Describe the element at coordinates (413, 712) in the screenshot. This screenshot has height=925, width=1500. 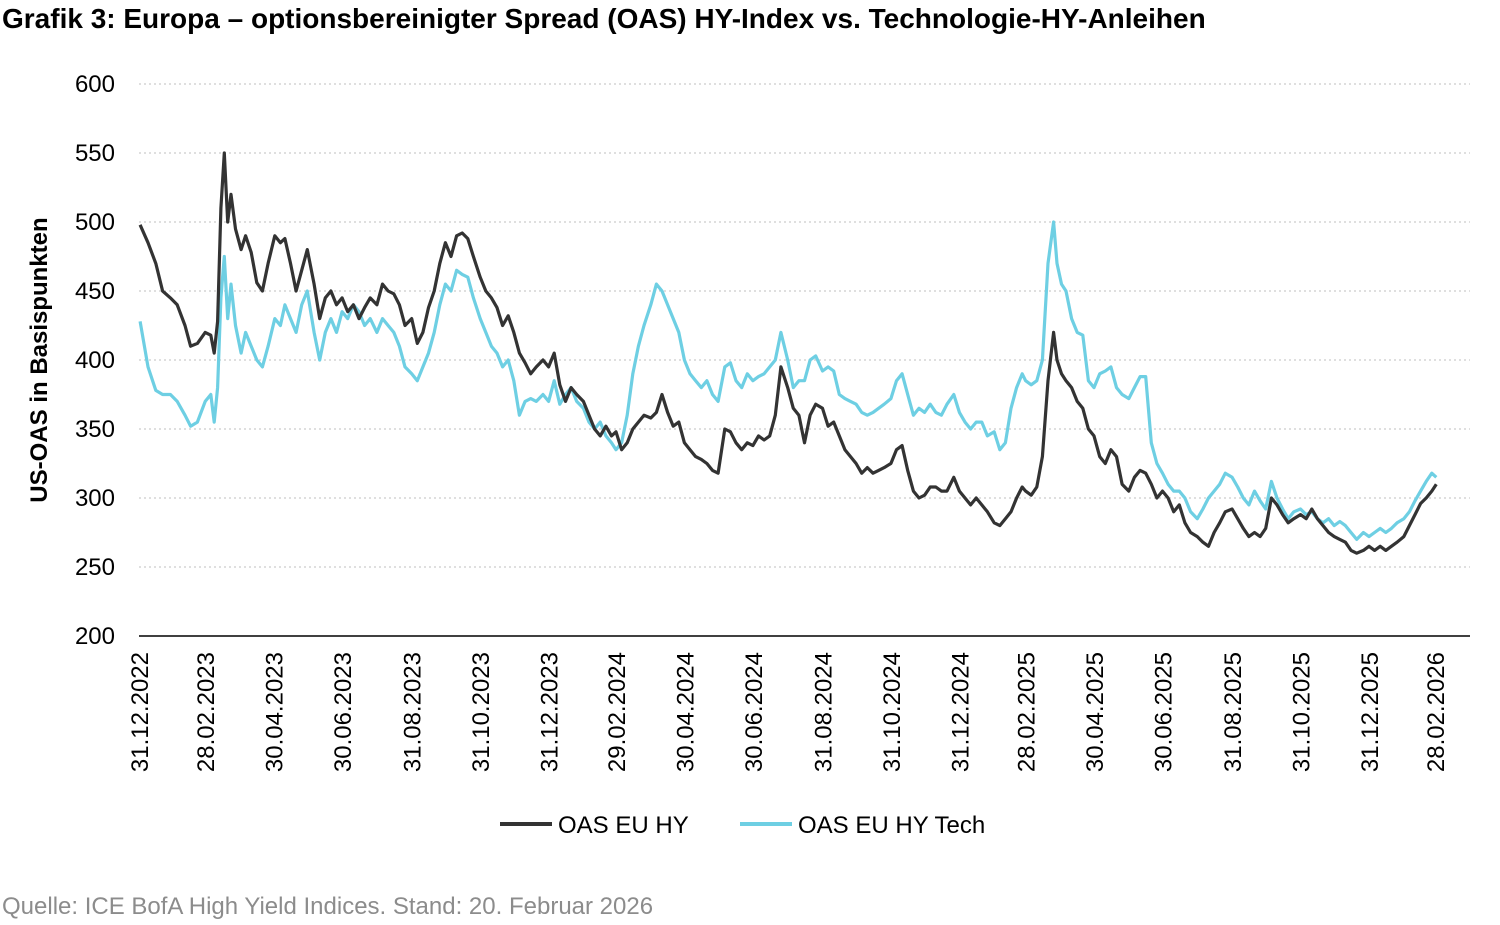
I see `x-tick-label: 31.08.2023` at that location.